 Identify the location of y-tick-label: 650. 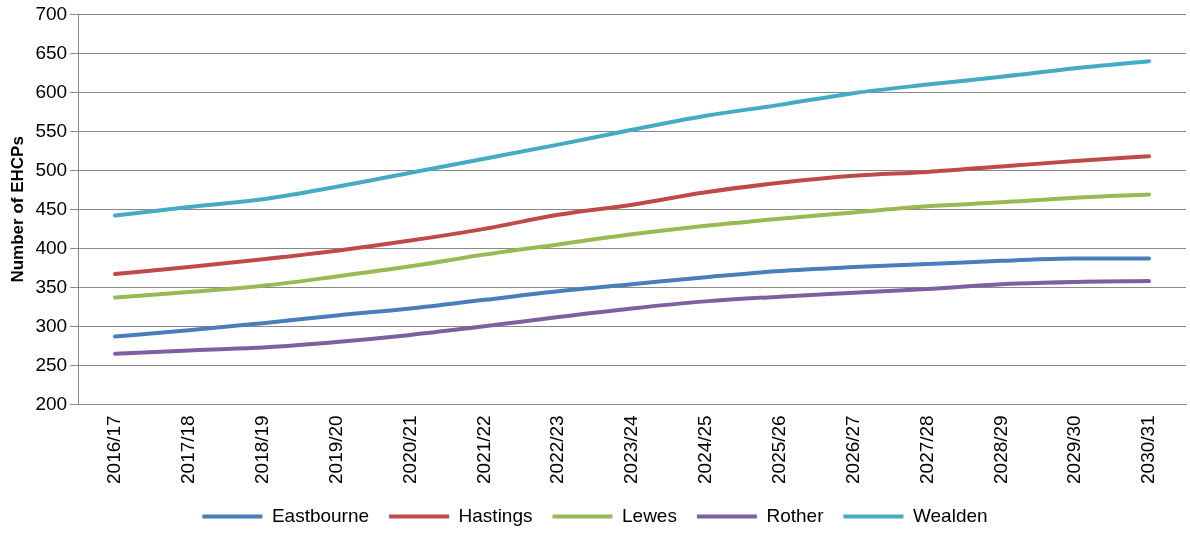
(51, 52).